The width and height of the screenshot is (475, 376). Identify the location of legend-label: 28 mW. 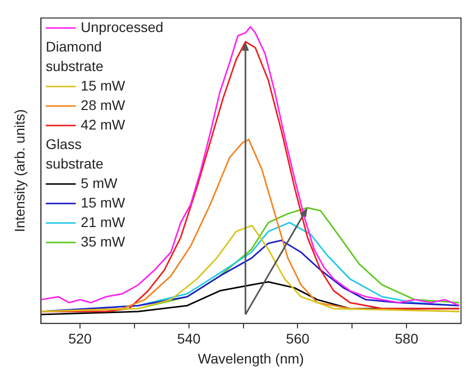
(103, 104).